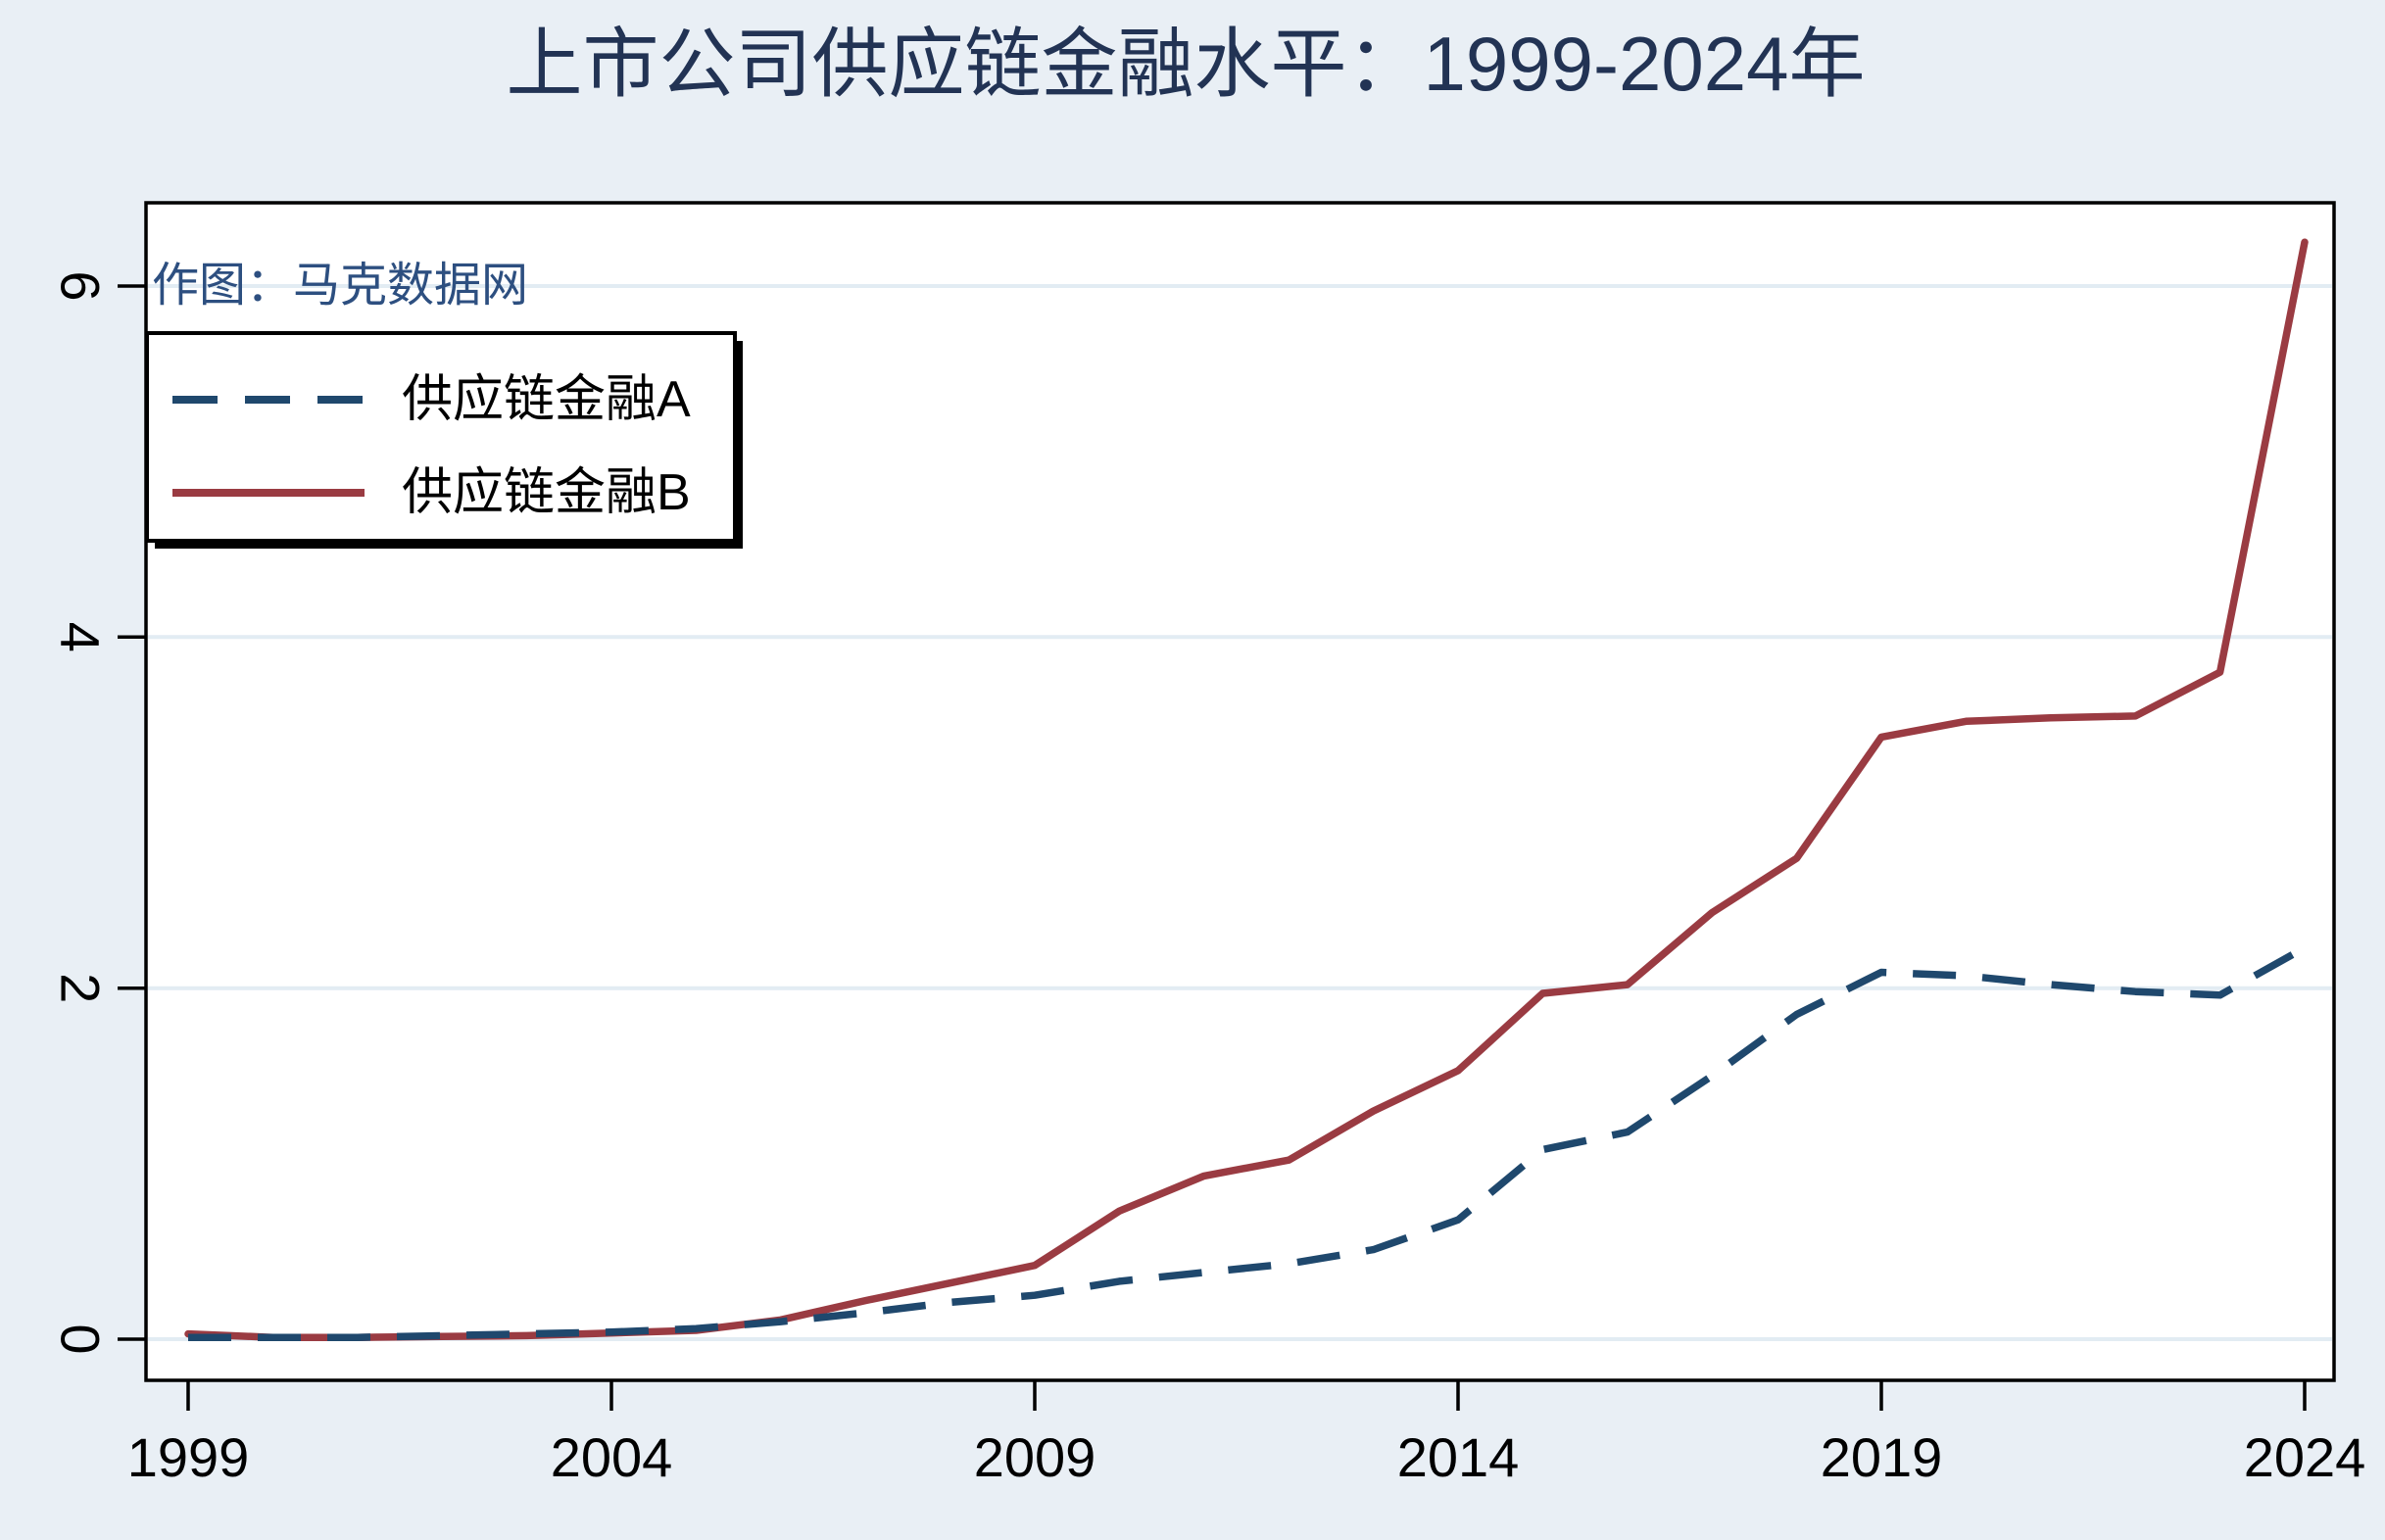  What do you see at coordinates (2305, 1457) in the screenshot?
I see `x-tick-label-2024: 2024` at bounding box center [2305, 1457].